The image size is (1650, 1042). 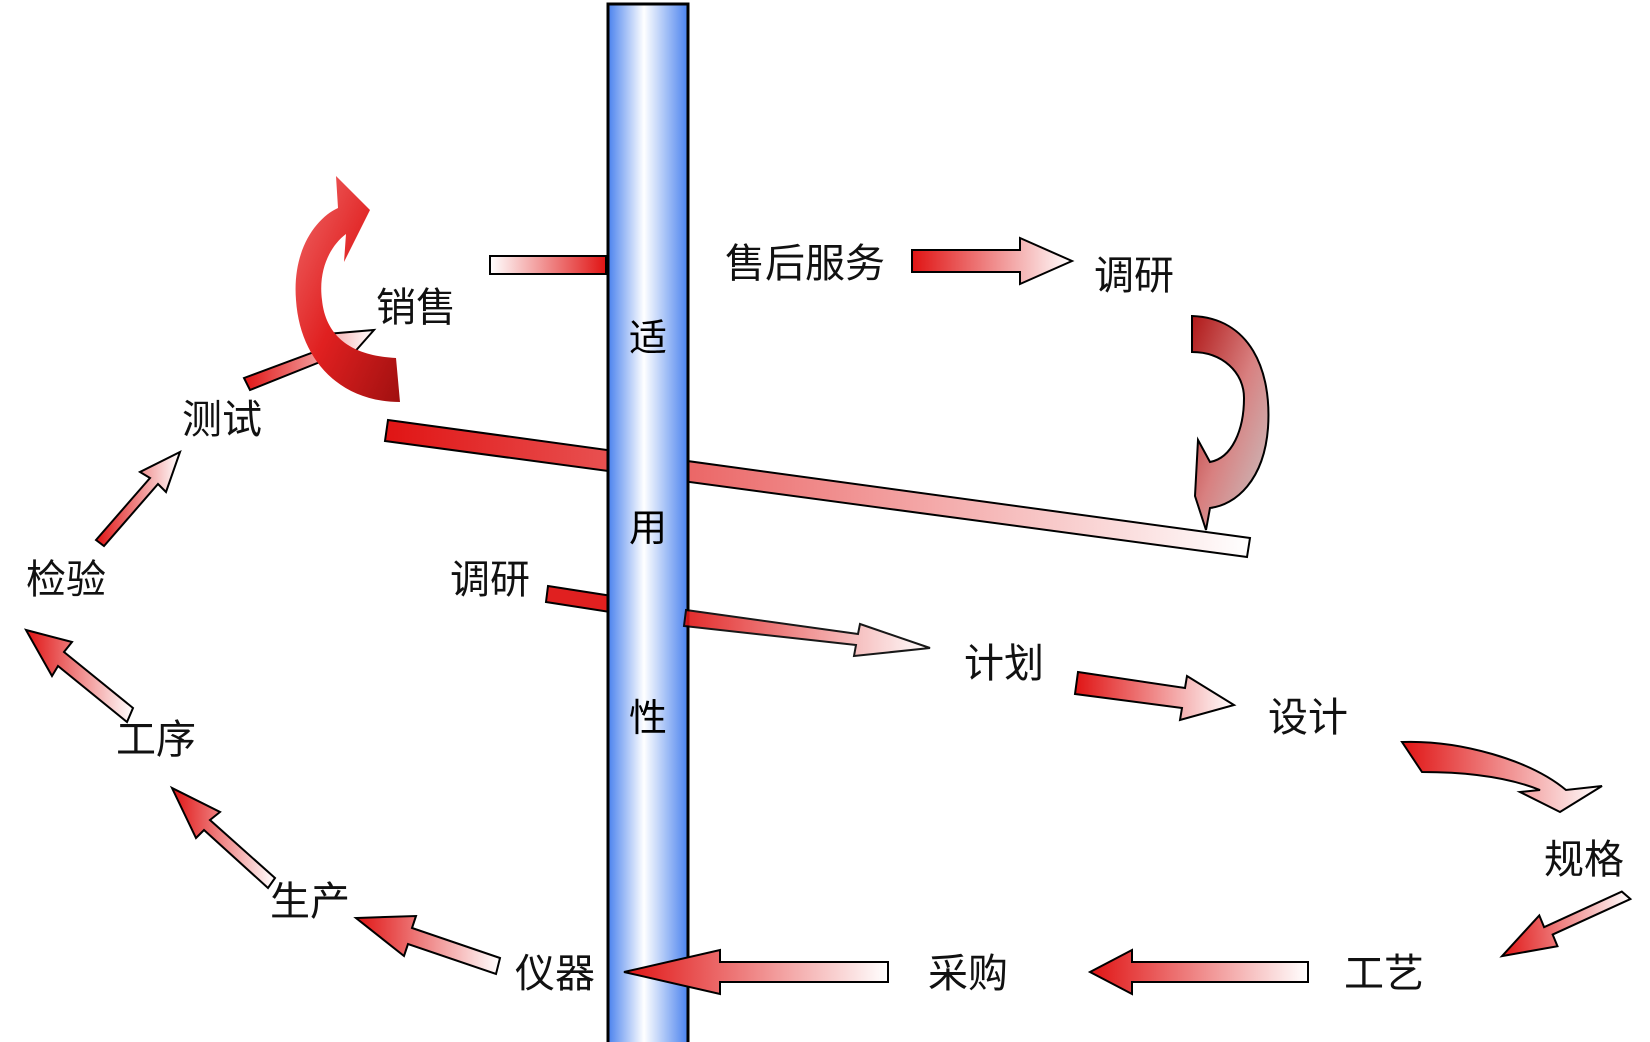 I want to click on pillar-char-3: 性, so click(x=648, y=718).